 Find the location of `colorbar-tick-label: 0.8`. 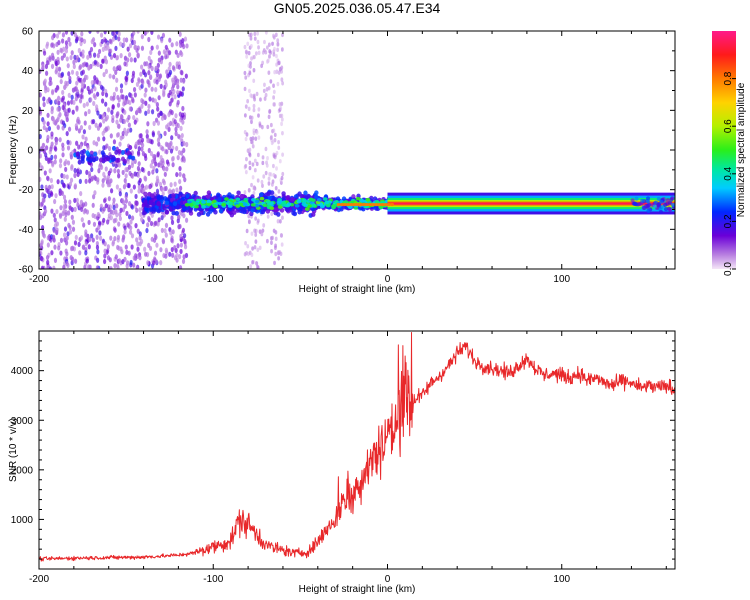

colorbar-tick-label: 0.8 is located at coordinates (728, 78).